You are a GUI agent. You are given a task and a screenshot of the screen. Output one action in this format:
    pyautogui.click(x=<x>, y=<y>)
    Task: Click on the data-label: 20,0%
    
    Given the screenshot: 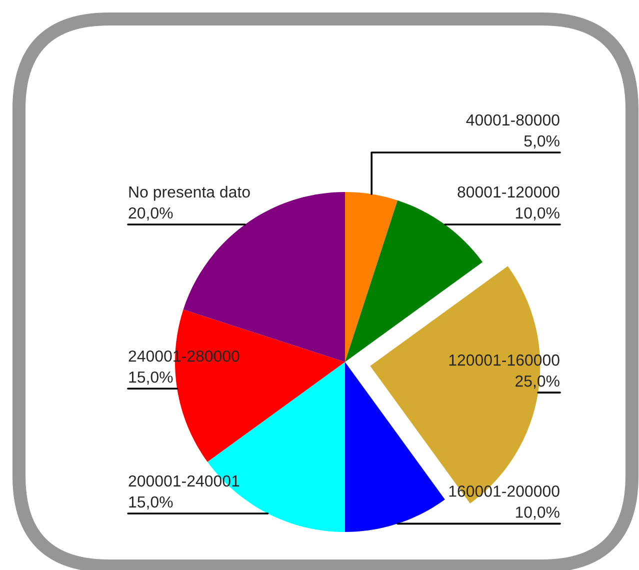 What is the action you would take?
    pyautogui.click(x=150, y=214)
    